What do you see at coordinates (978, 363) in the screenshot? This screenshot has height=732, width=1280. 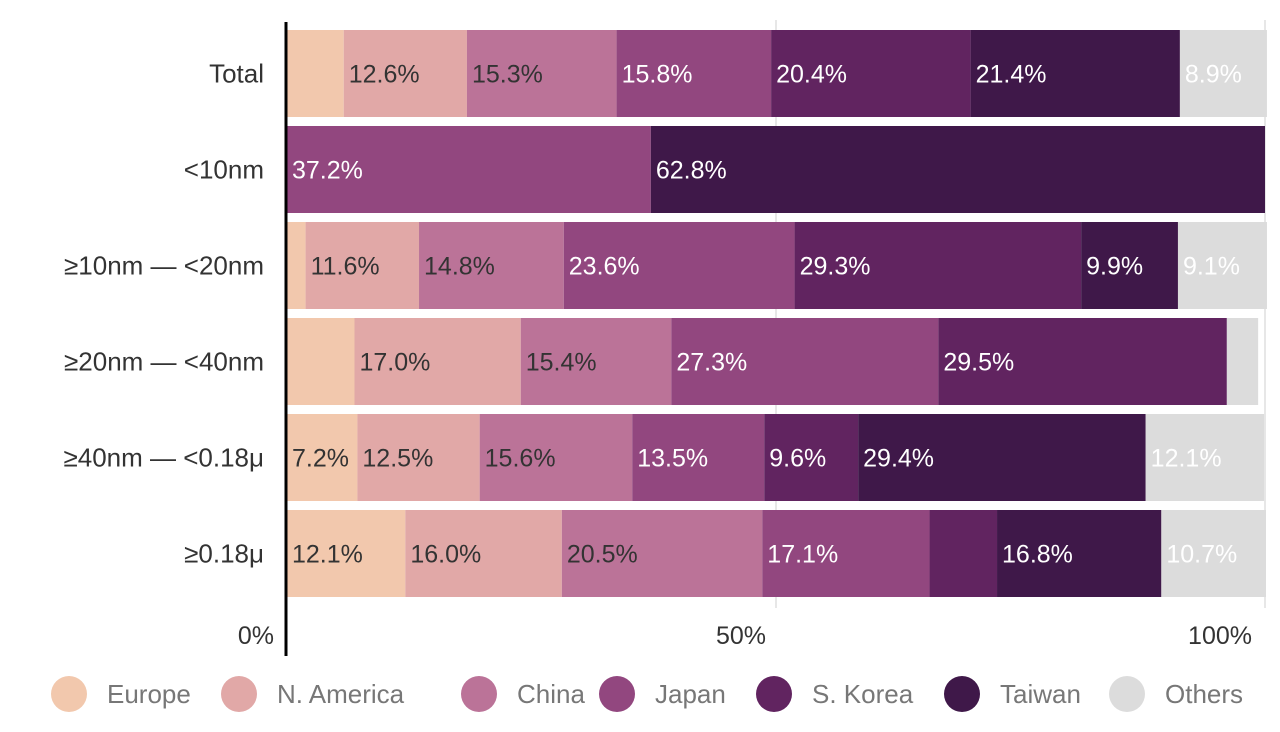 I see `data-label: 29.5%` at bounding box center [978, 363].